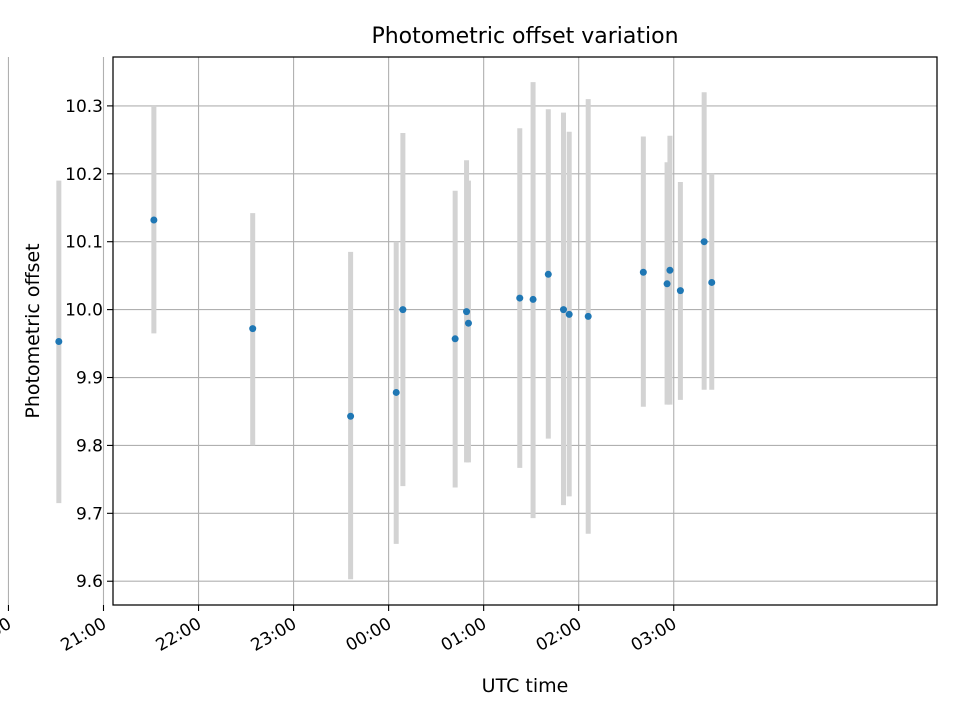  I want to click on y-tick-label: 10.2, so click(84, 175).